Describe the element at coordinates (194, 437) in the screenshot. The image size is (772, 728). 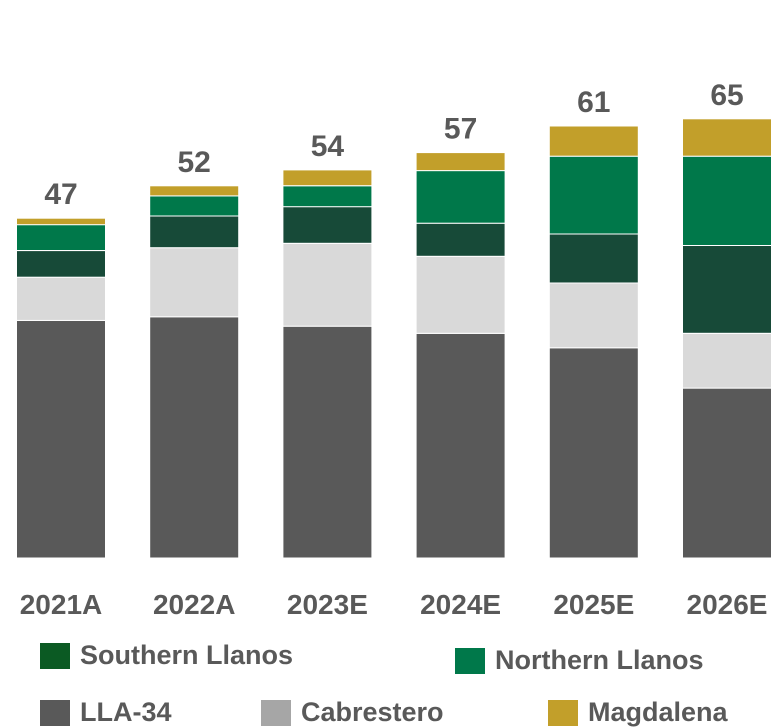
I see `bar-segment-lla-34-2022a` at that location.